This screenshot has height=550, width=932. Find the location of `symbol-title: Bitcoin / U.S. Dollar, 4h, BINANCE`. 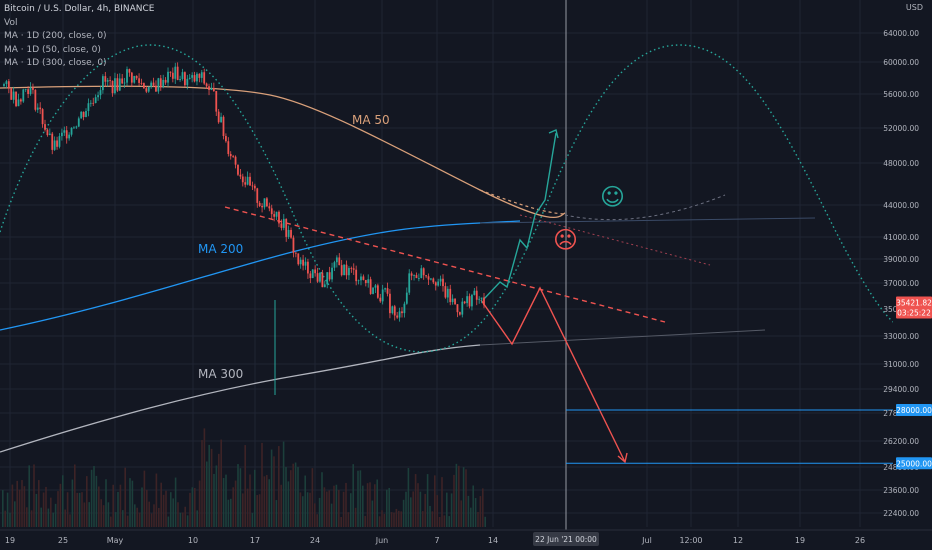

symbol-title: Bitcoin / U.S. Dollar, 4h, BINANCE is located at coordinates (79, 9).